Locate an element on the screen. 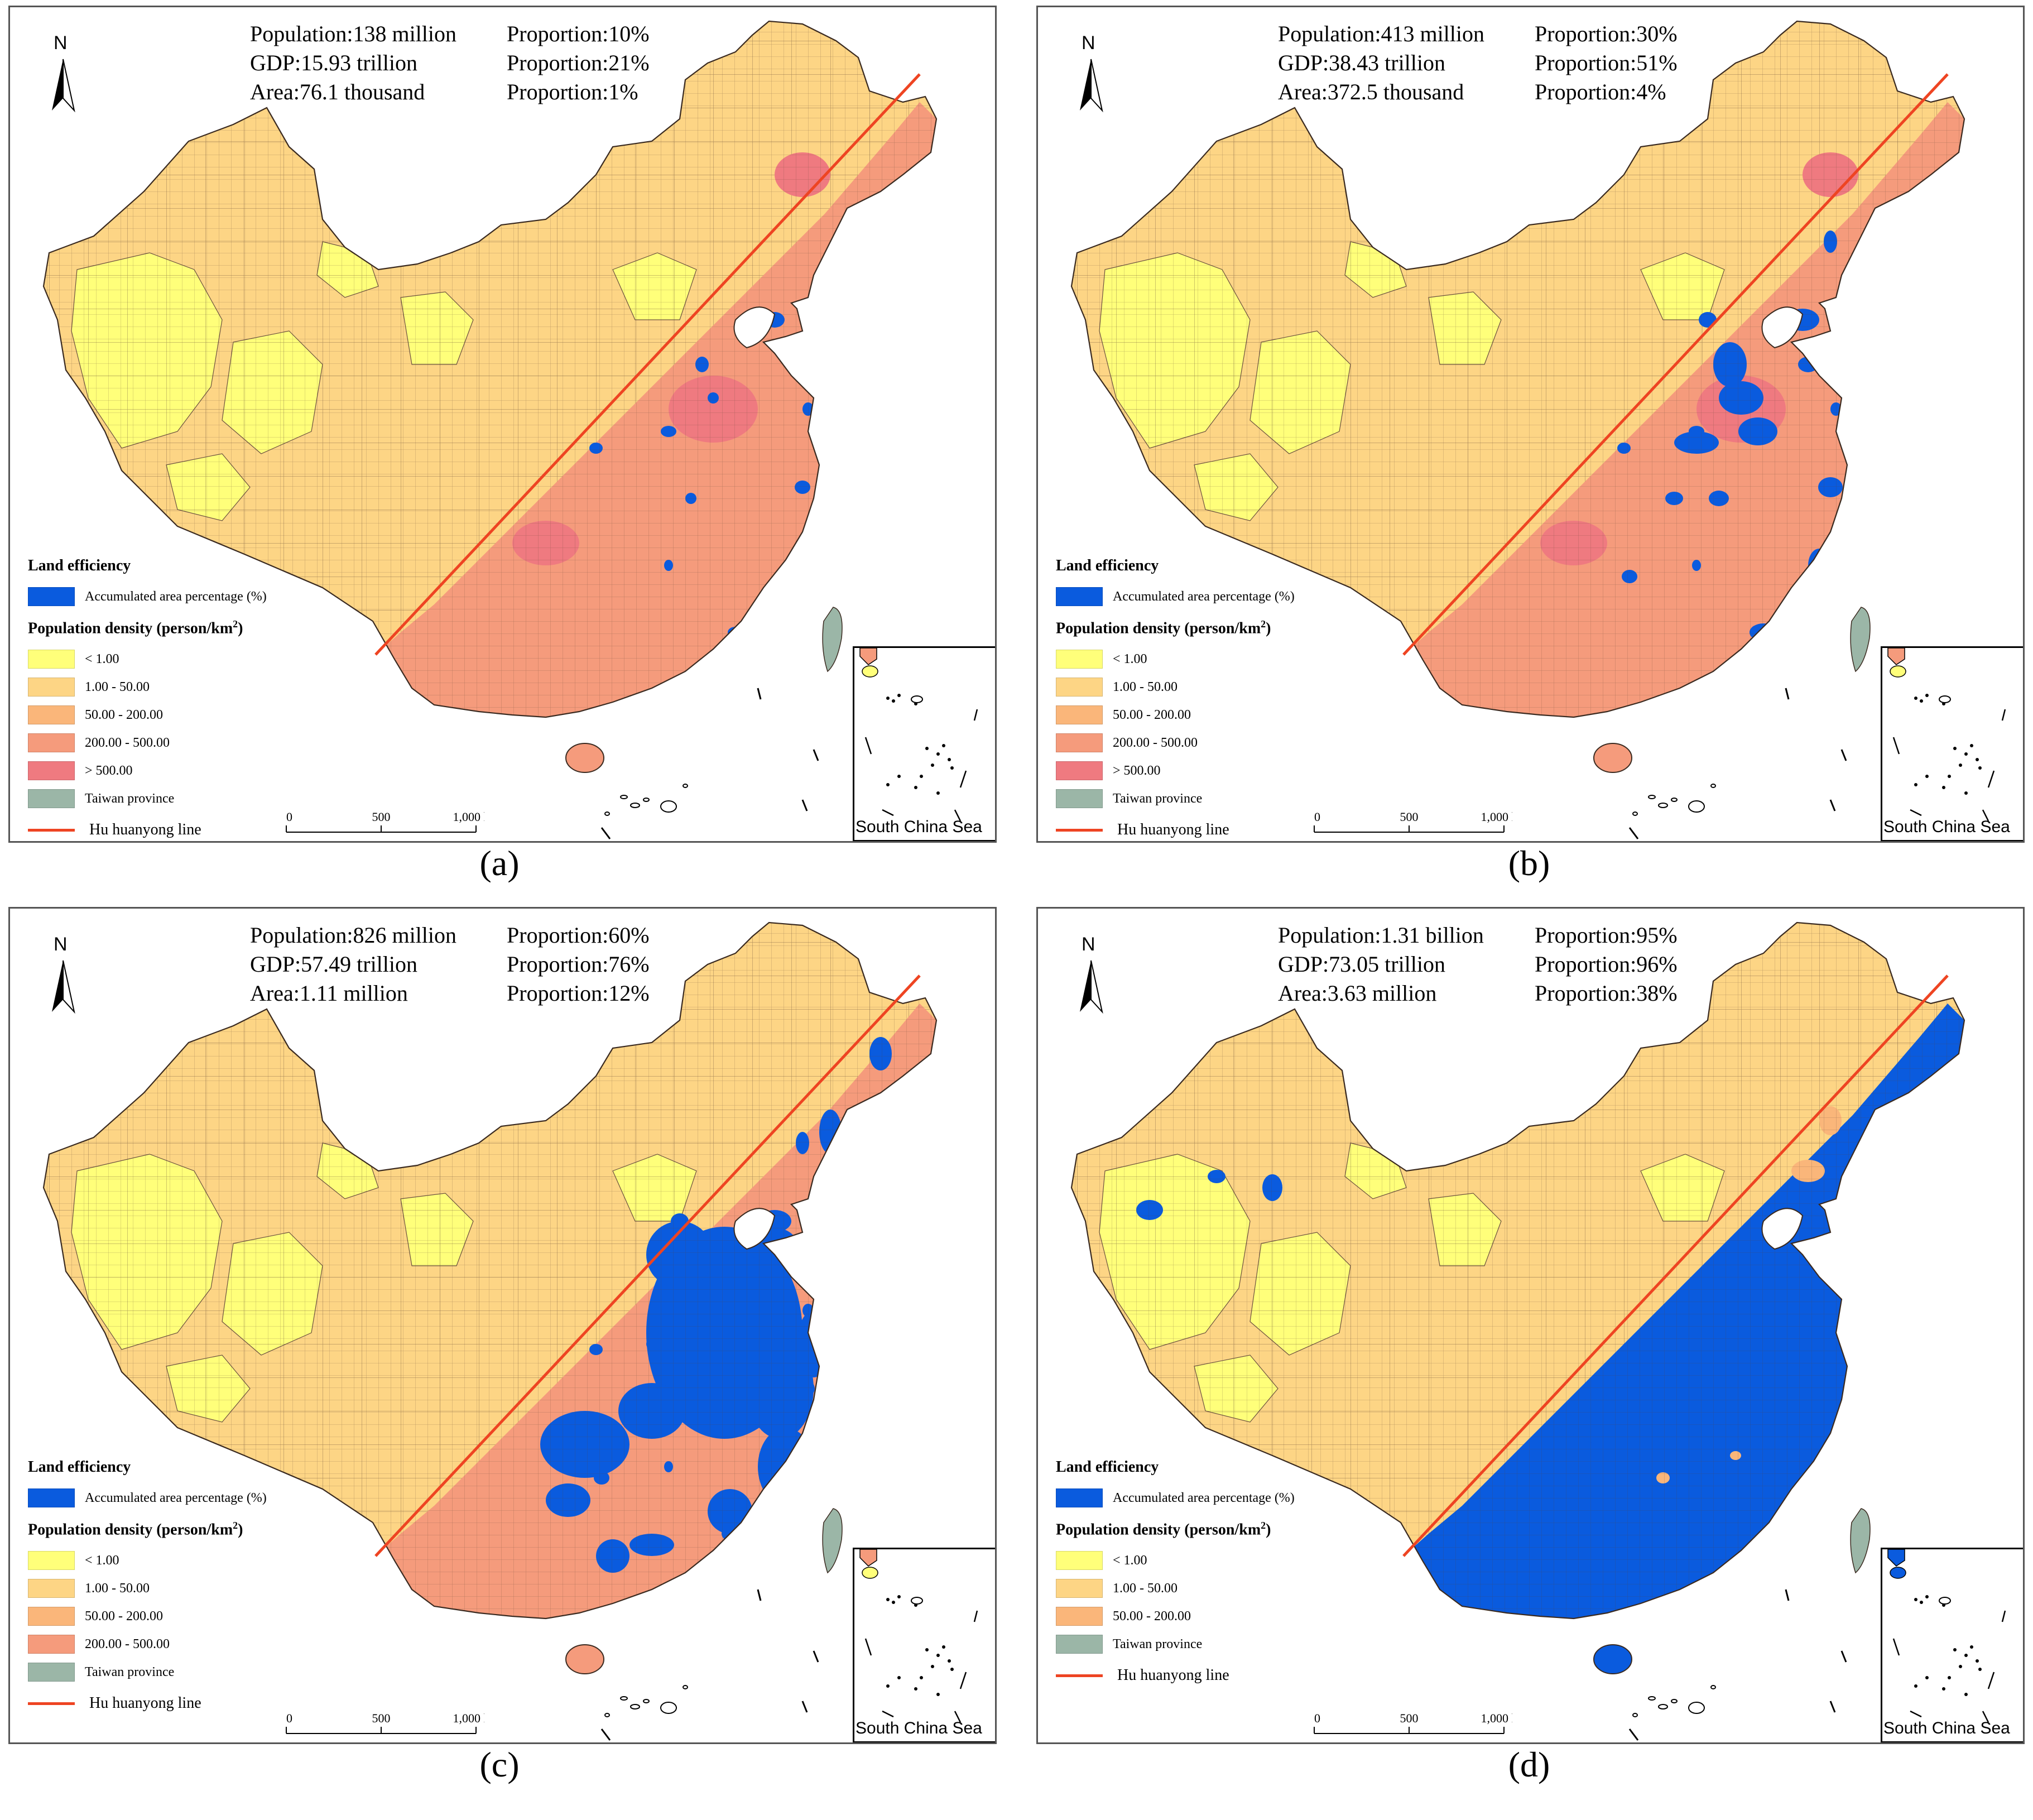 Image resolution: width=2033 pixels, height=1820 pixels. stat-population: Population:826 million is located at coordinates (353, 935).